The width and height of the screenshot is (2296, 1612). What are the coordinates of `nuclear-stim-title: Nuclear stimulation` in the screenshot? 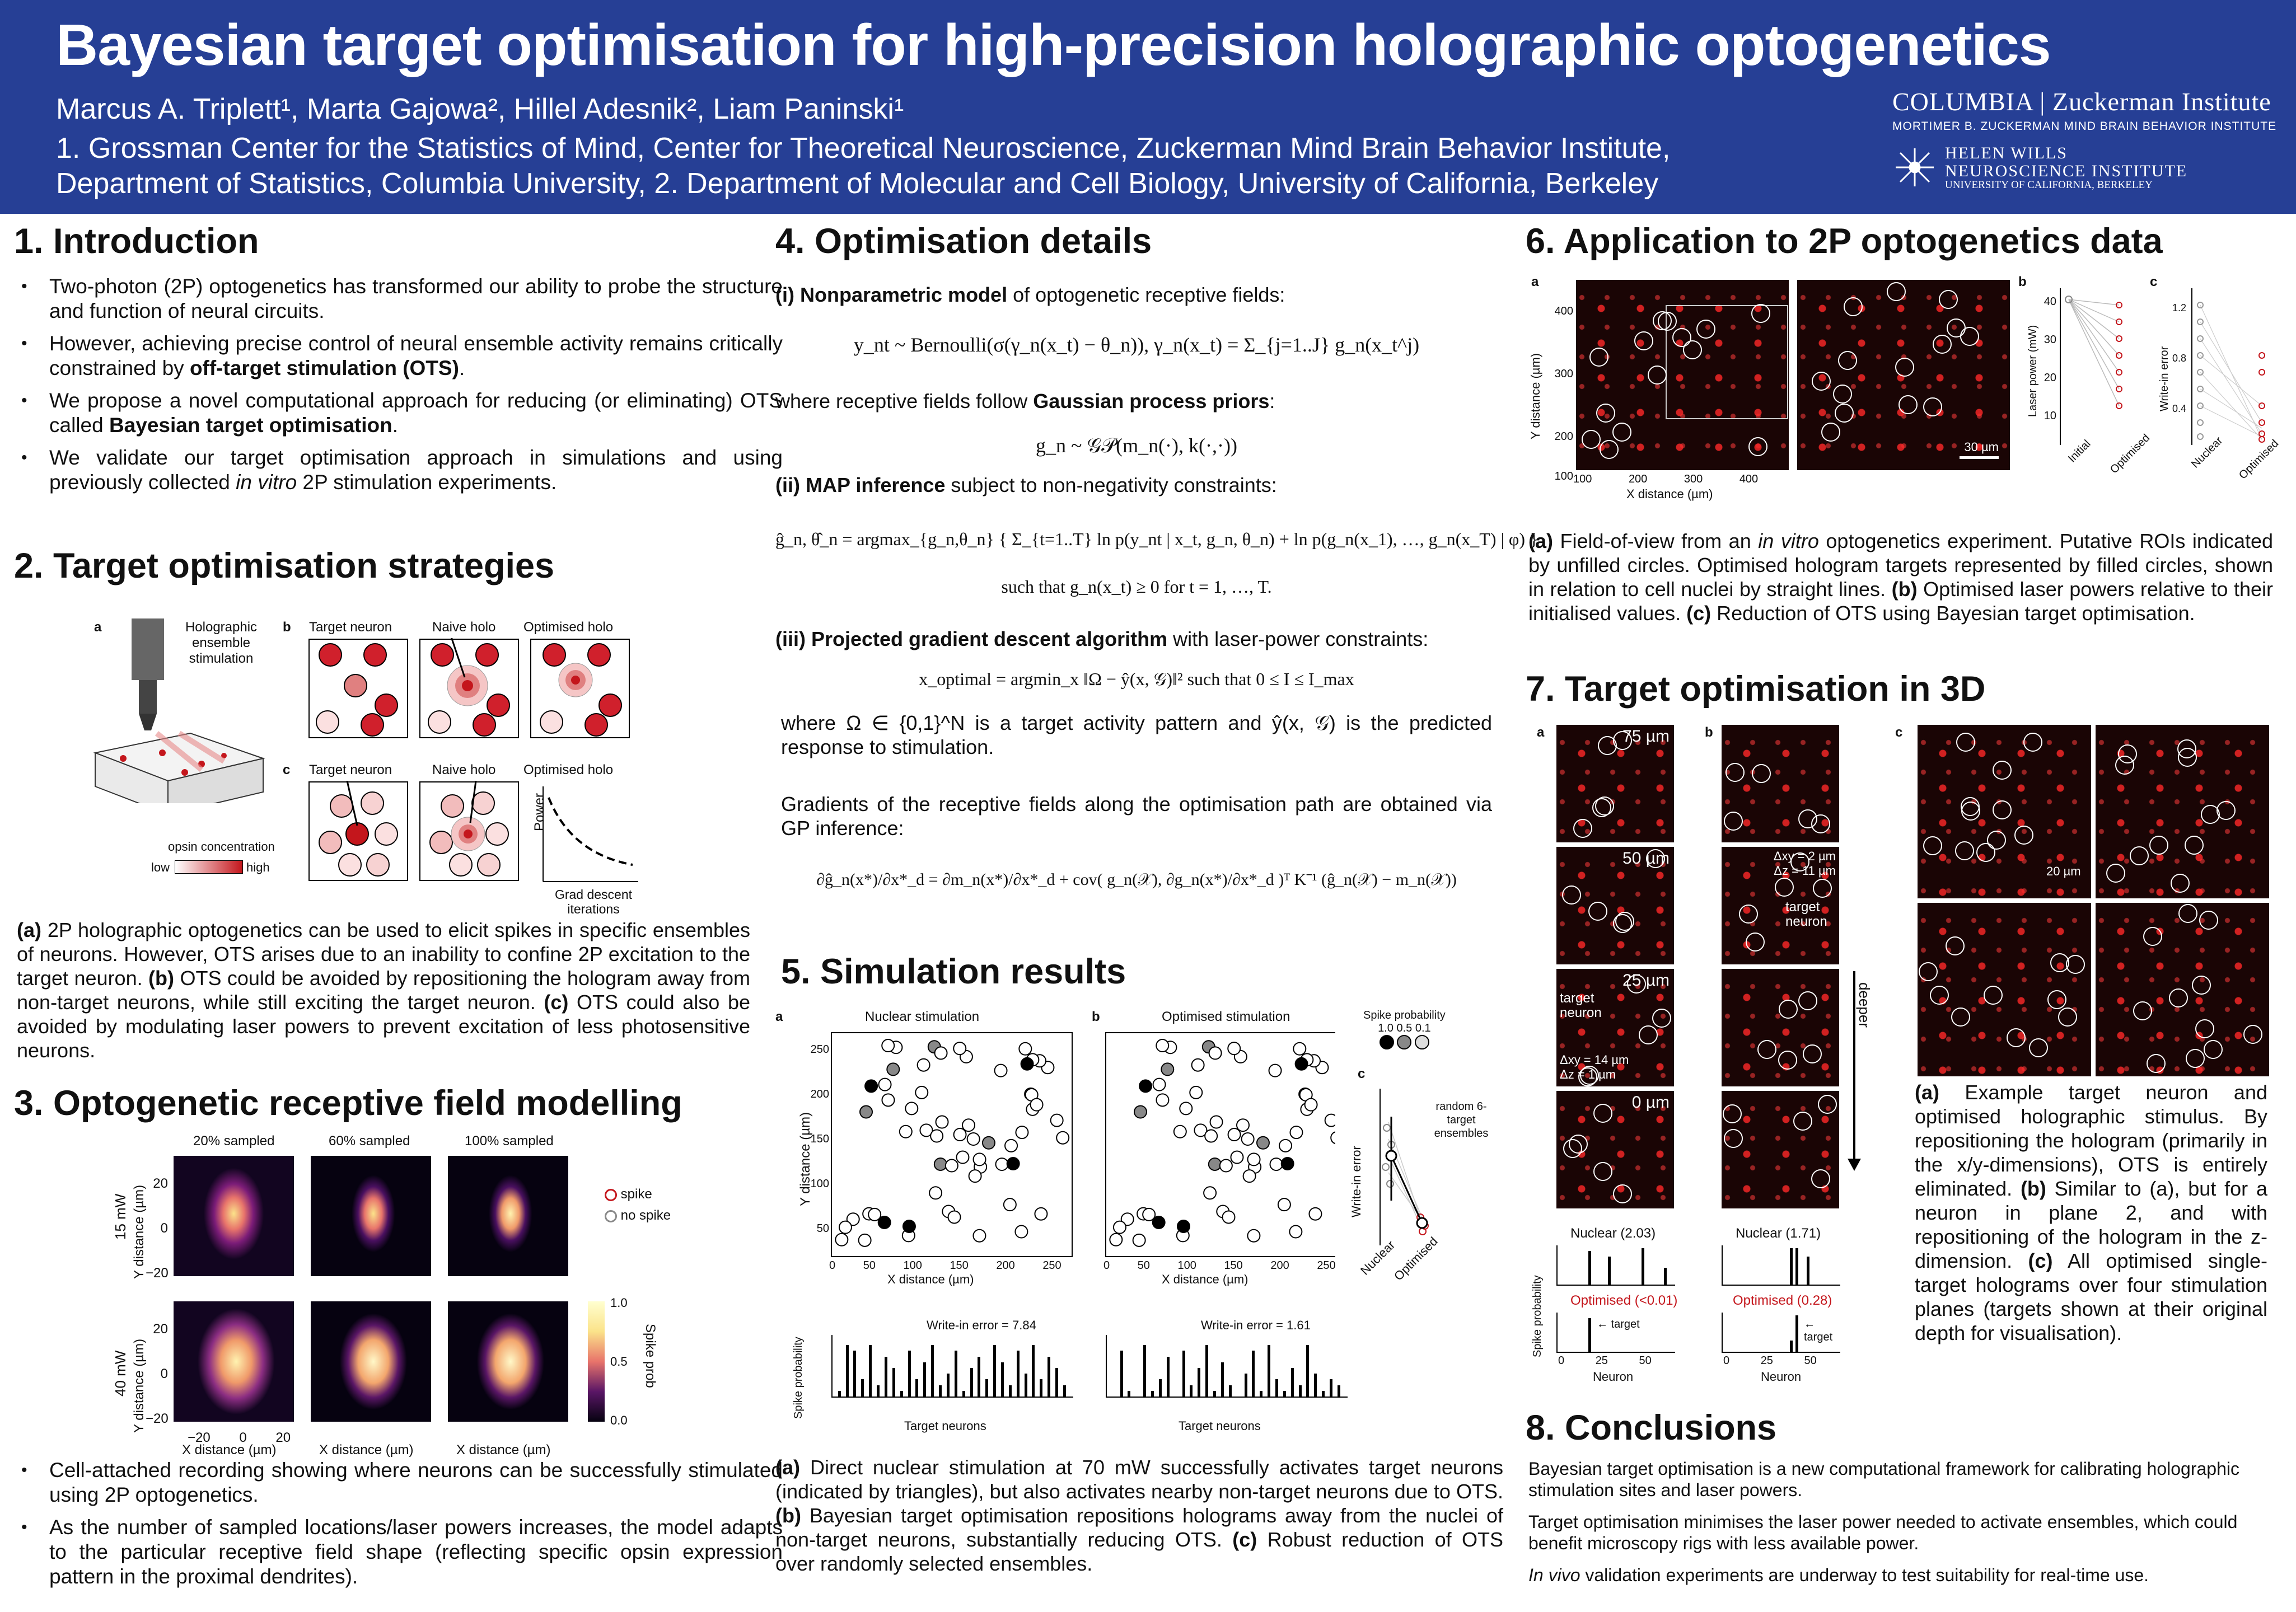 It's located at (922, 1016).